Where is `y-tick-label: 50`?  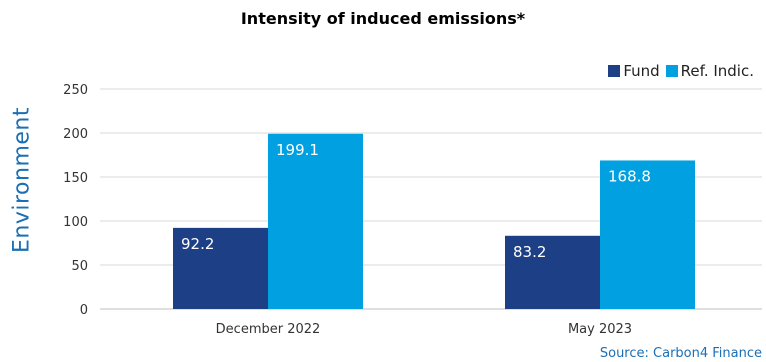
y-tick-label: 50 is located at coordinates (79, 266).